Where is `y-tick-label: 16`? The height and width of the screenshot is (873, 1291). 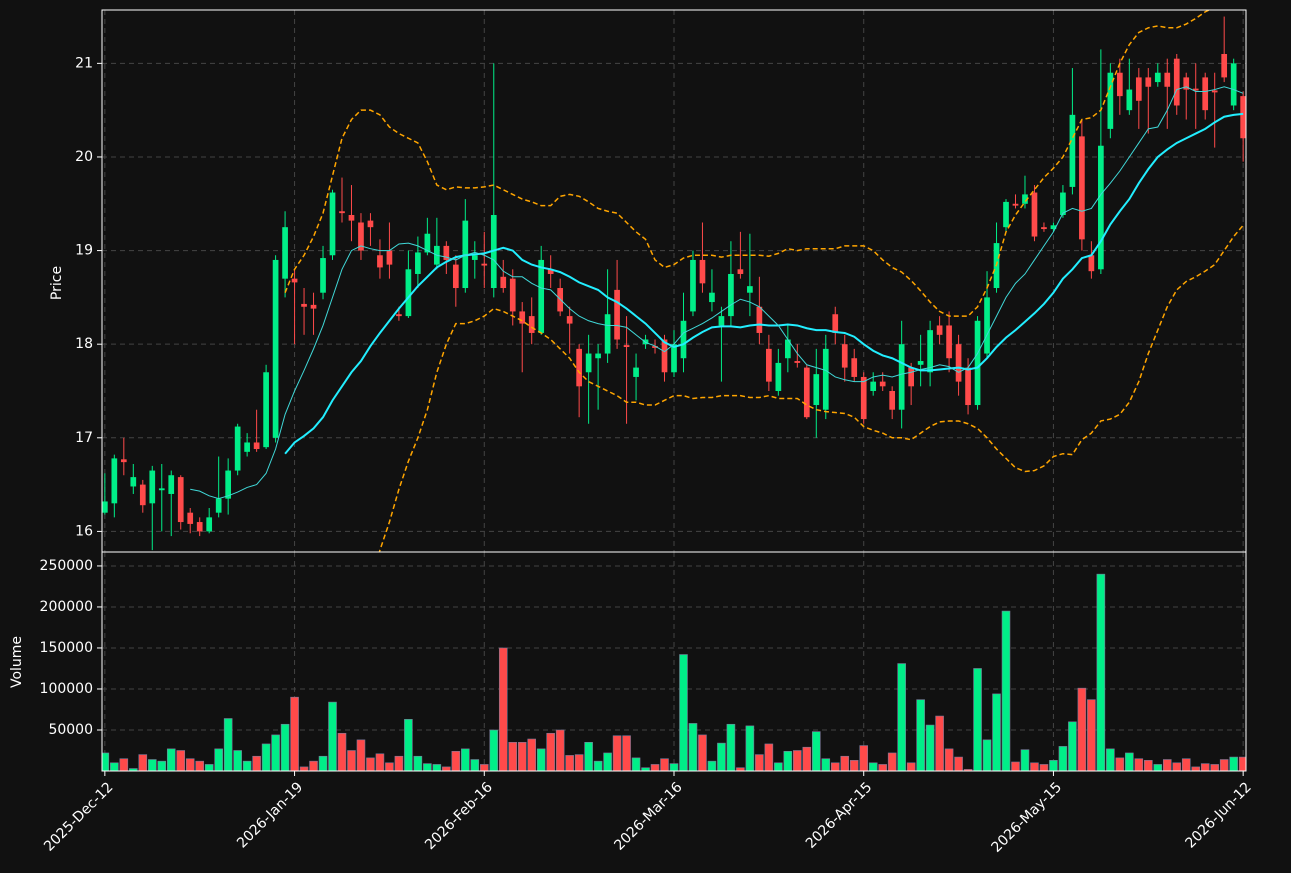
y-tick-label: 16 is located at coordinates (84, 531).